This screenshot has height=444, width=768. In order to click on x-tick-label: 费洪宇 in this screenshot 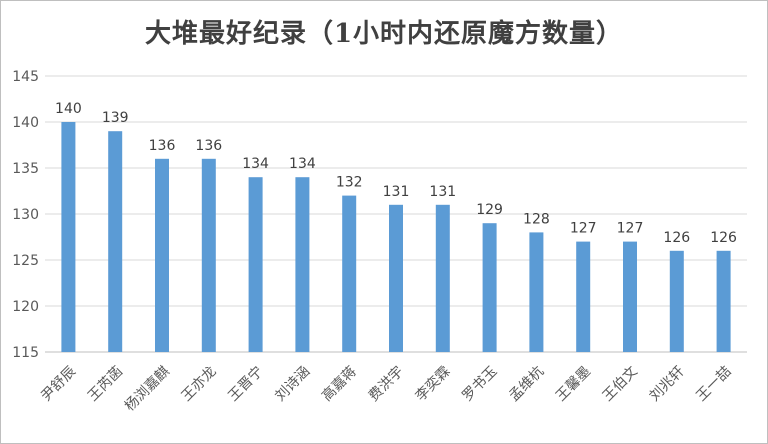, I will do `click(386, 384)`.